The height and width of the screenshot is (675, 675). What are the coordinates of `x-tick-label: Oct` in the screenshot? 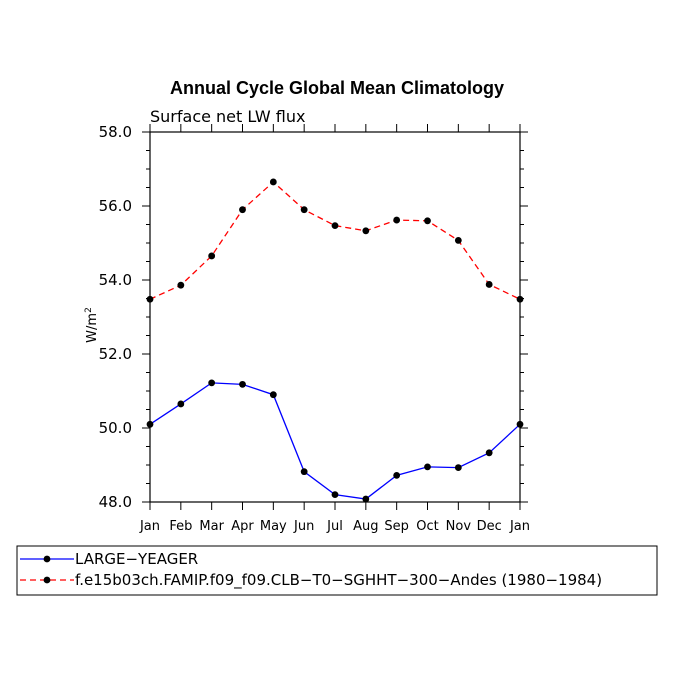 It's located at (427, 526).